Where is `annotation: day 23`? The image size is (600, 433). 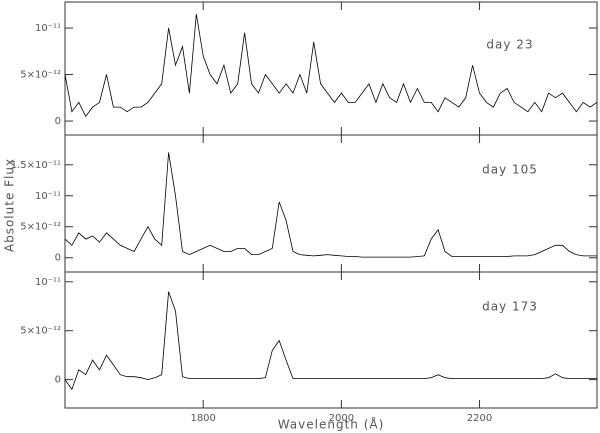 annotation: day 23 is located at coordinates (509, 45).